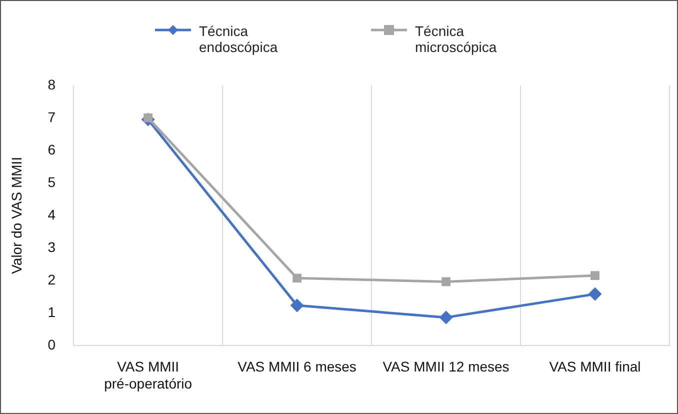  Describe the element at coordinates (52, 312) in the screenshot. I see `y-tick-label: 1` at that location.